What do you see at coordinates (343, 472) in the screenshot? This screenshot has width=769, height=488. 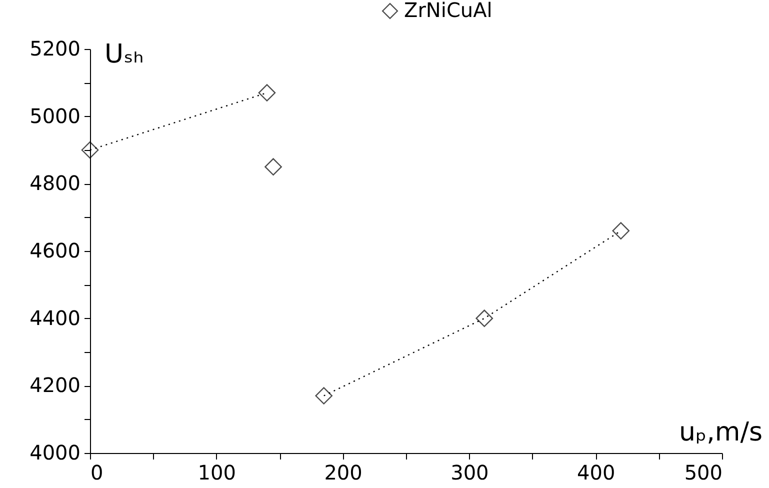 I see `x-tick-label: 200` at bounding box center [343, 472].